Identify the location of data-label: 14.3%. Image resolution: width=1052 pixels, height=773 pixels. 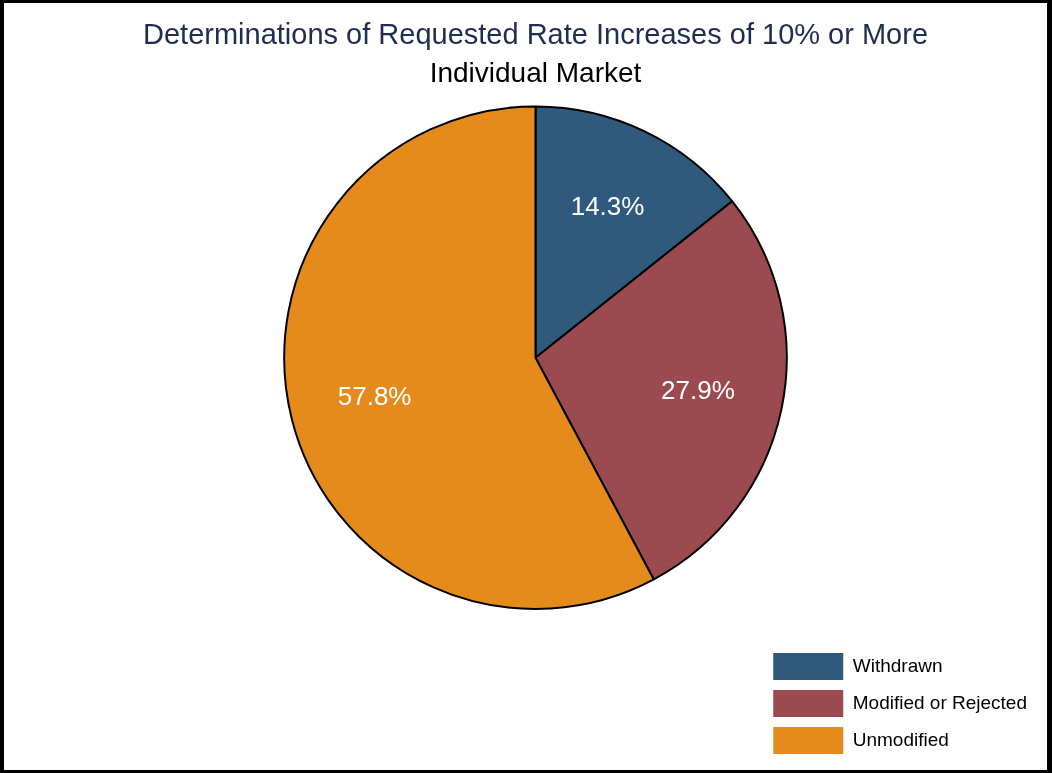
(607, 206).